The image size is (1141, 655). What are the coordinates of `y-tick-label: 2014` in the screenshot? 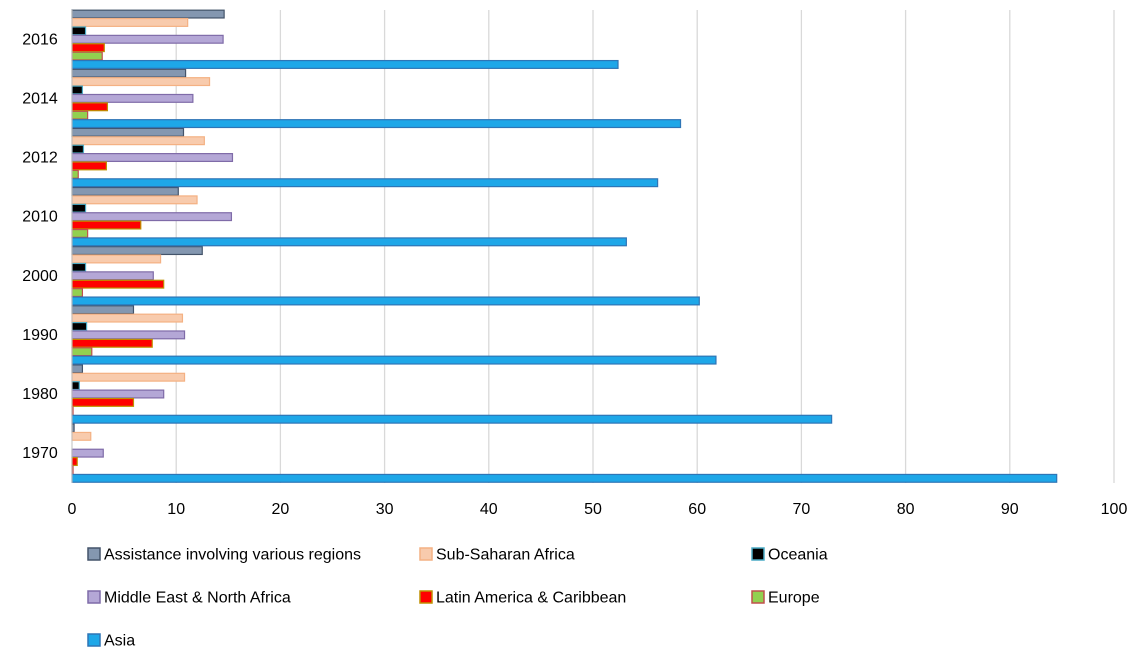 It's located at (40, 98).